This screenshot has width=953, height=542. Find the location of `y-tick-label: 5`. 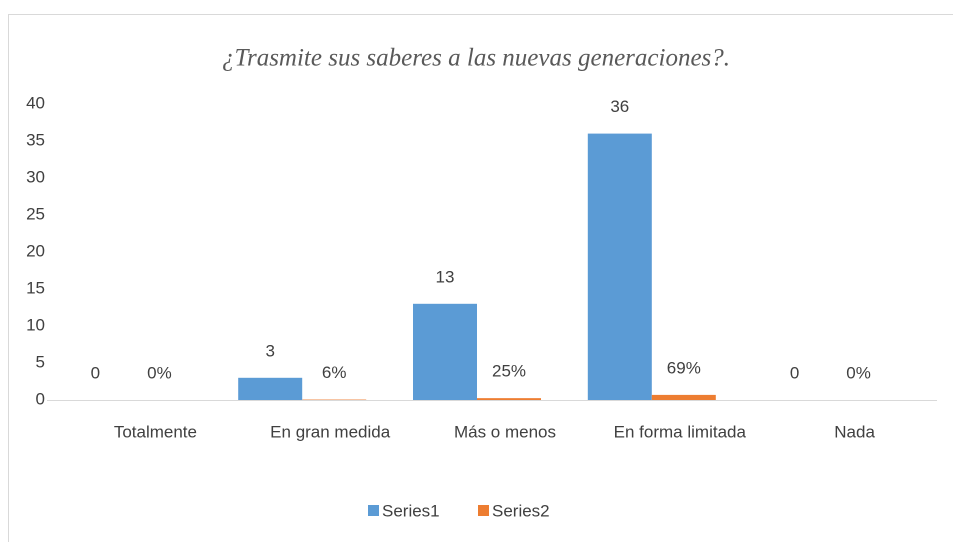

y-tick-label: 5 is located at coordinates (40, 361).